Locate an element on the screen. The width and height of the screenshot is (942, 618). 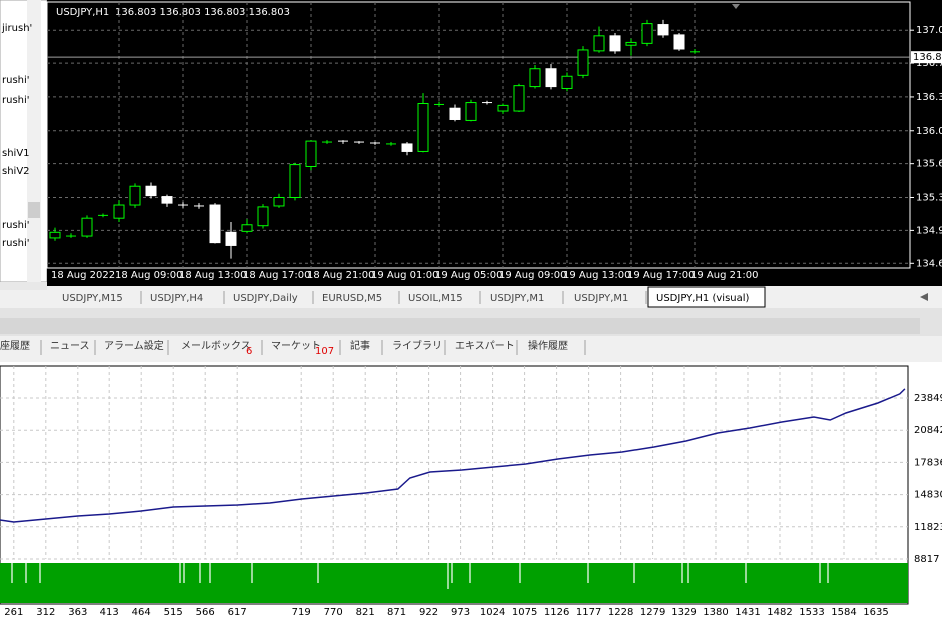
price-label-box is located at coordinates (926, 57).